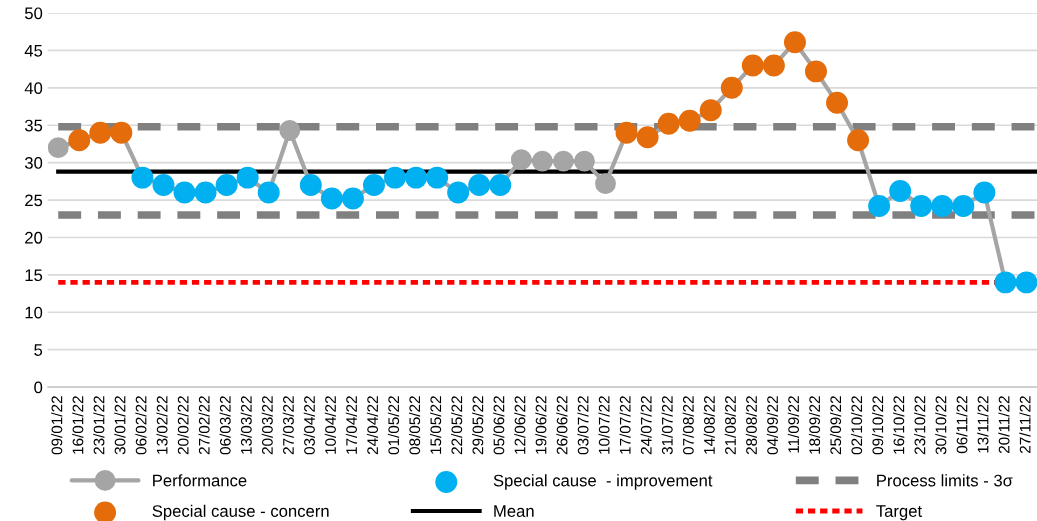  I want to click on x-tick-label: 04/09/22, so click(772, 425).